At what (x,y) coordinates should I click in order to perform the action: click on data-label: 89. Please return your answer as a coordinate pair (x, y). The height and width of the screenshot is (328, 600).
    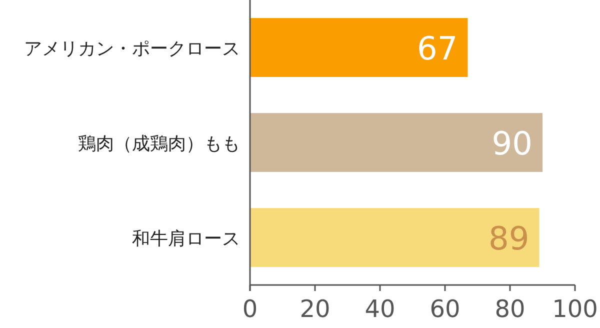
    Looking at the image, I should click on (509, 239).